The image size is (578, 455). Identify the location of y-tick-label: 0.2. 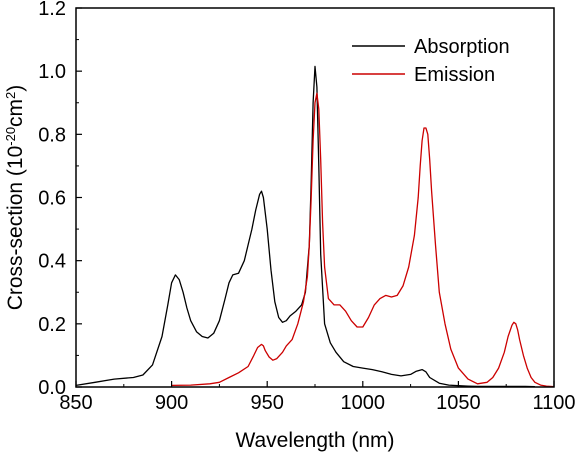
(52, 325).